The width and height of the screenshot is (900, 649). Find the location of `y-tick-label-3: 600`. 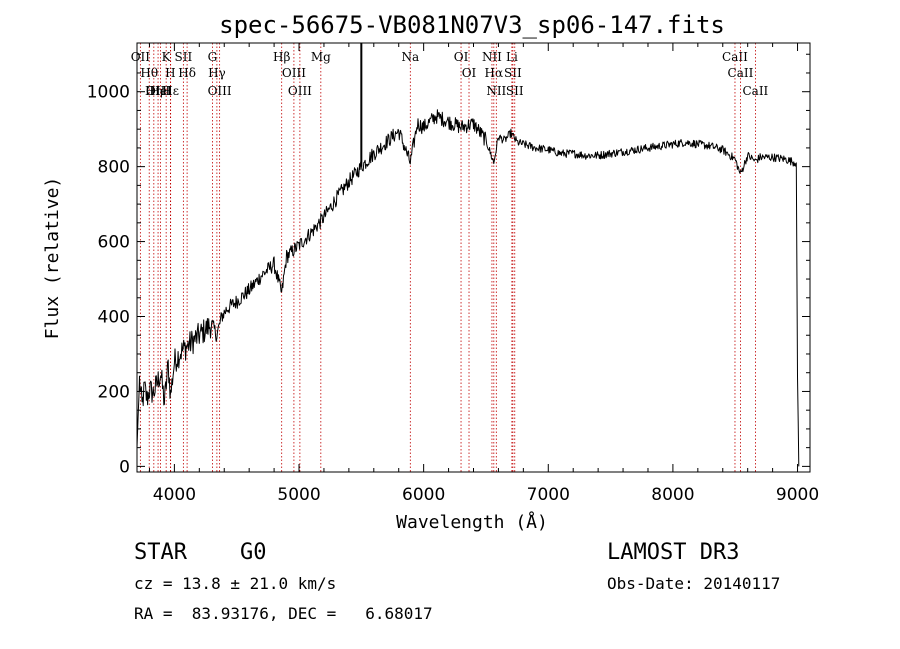

y-tick-label-3: 600 is located at coordinates (114, 243).